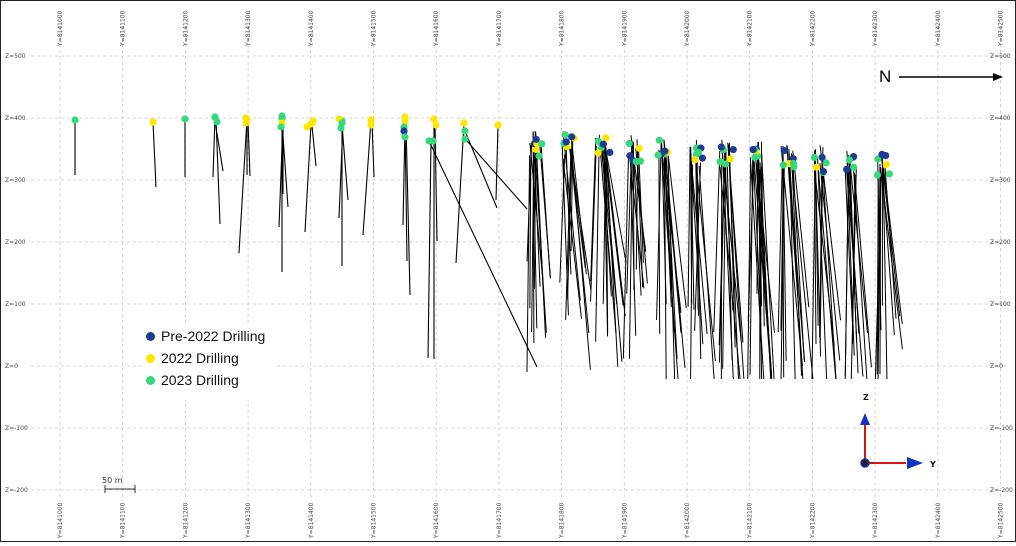  Describe the element at coordinates (1000, 304) in the screenshot. I see `z-tick-label-right: Z=100` at that location.